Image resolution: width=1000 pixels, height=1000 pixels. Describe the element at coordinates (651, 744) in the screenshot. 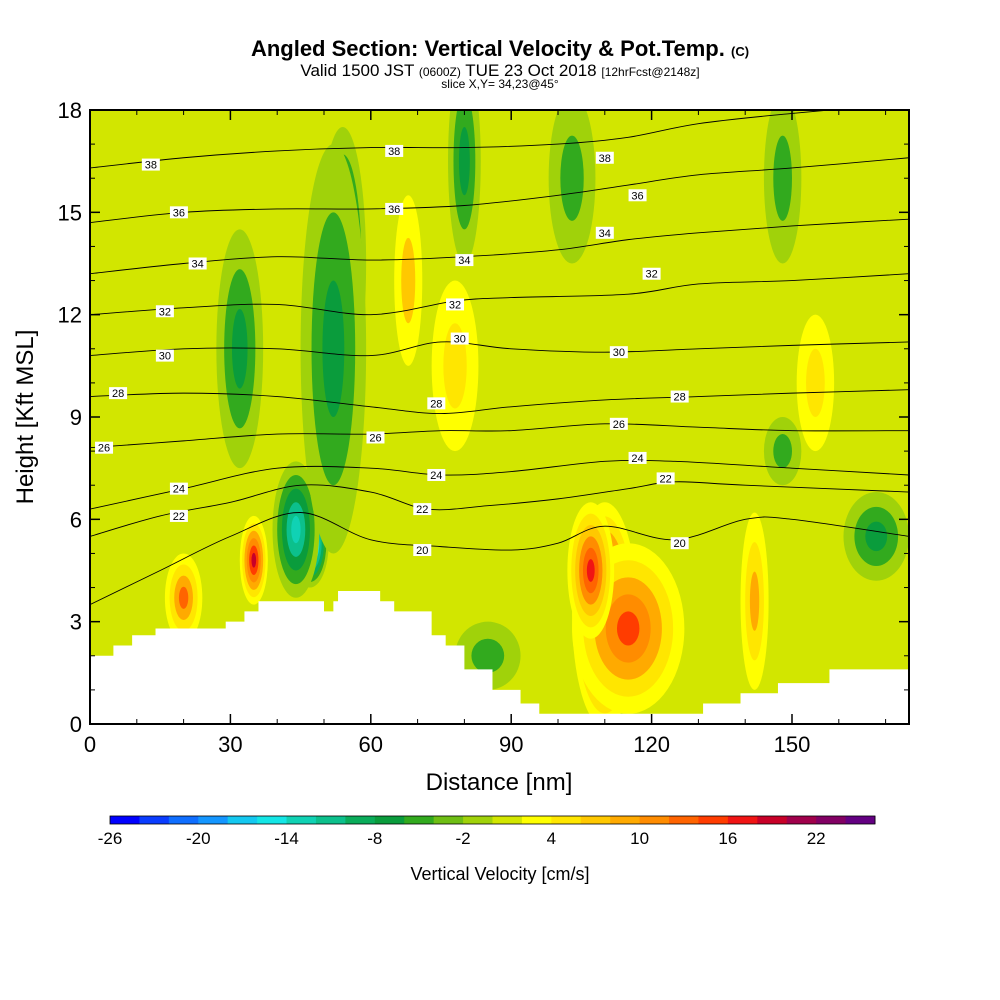

I see `x-tick-label: 120` at that location.